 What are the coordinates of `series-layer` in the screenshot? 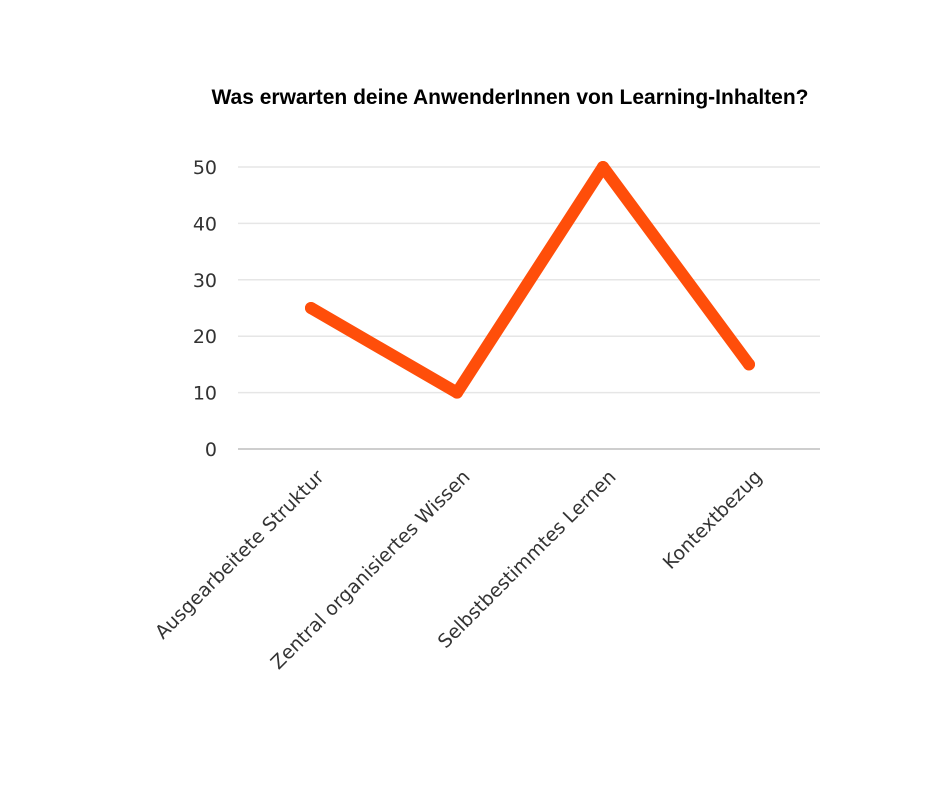 It's located at (530, 280).